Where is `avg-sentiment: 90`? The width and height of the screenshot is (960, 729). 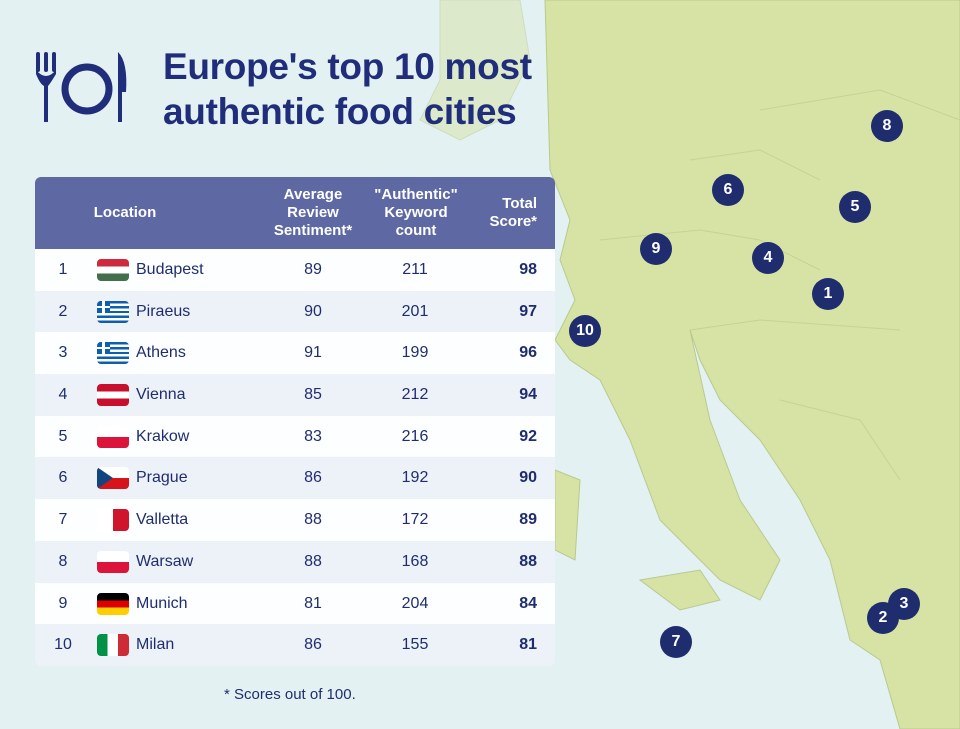 avg-sentiment: 90 is located at coordinates (313, 311).